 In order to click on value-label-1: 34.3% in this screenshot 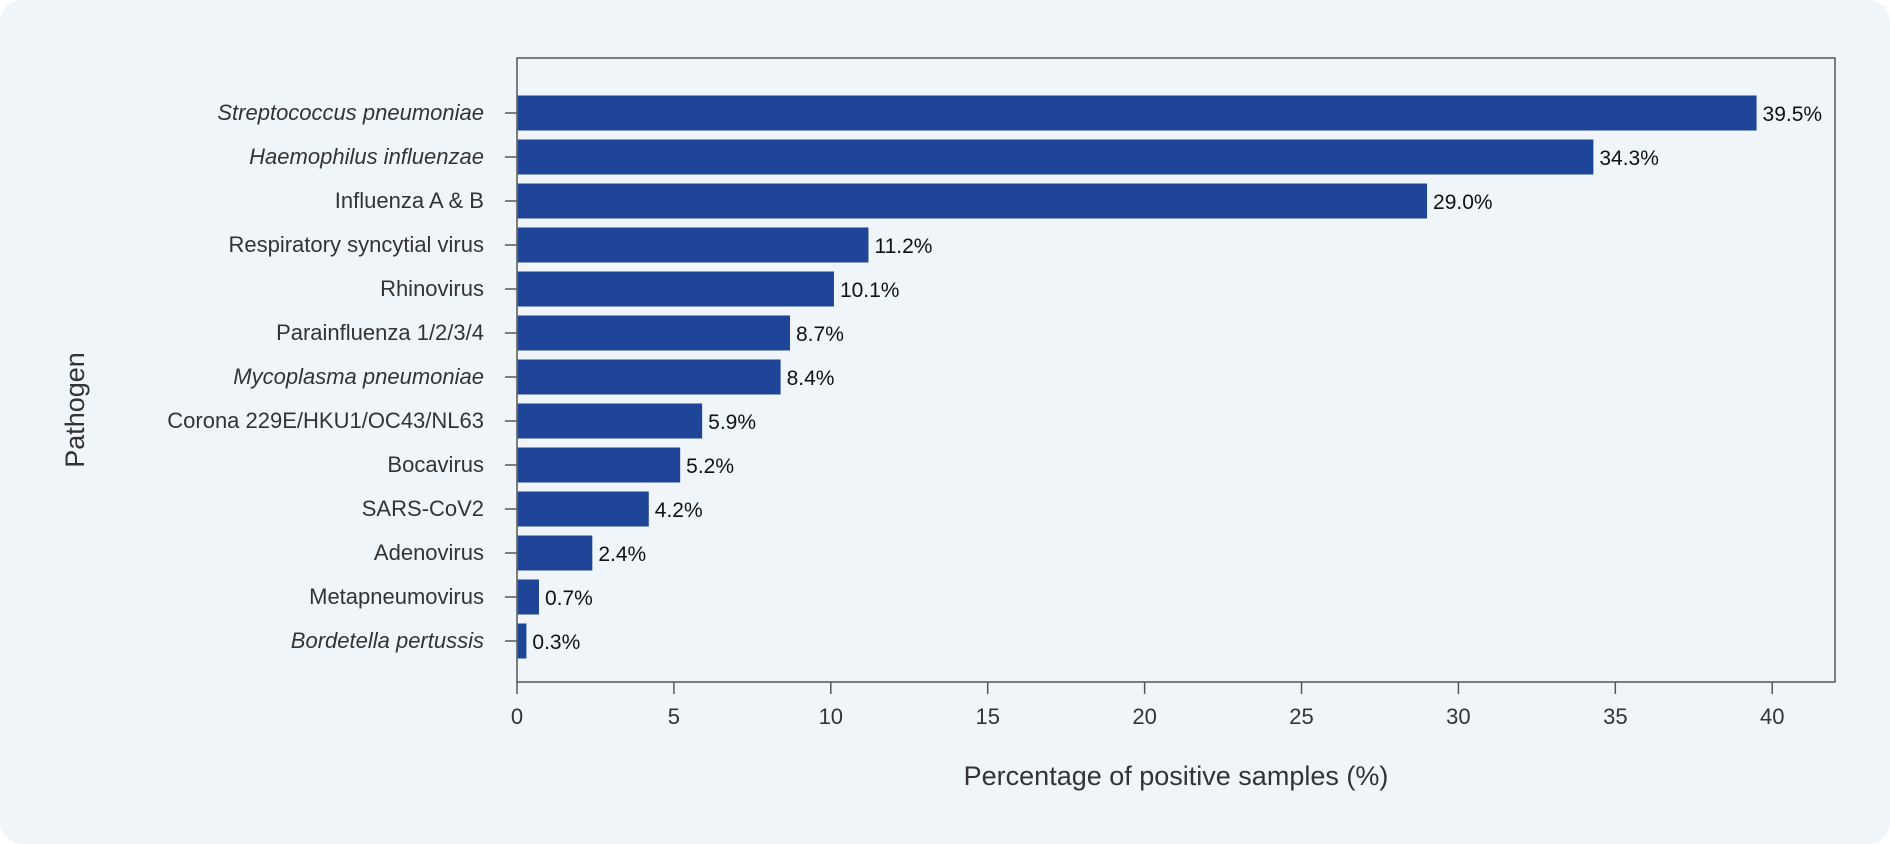, I will do `click(1629, 158)`.